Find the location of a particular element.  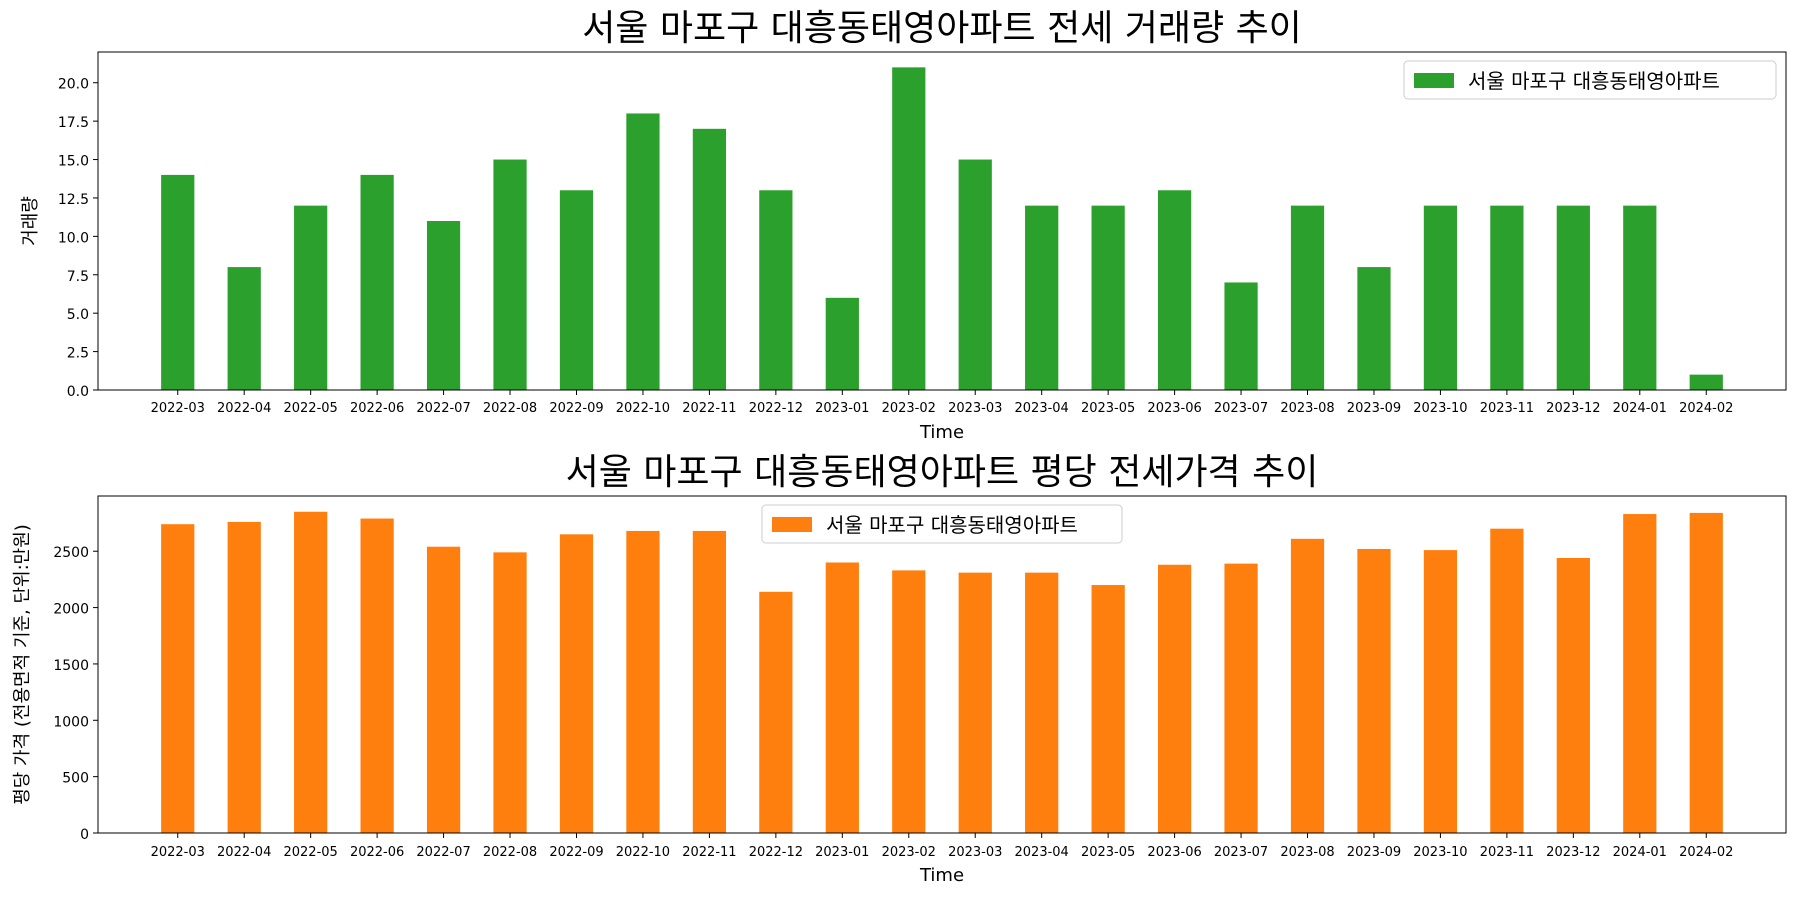

y-tick-label: 500 is located at coordinates (75, 779).